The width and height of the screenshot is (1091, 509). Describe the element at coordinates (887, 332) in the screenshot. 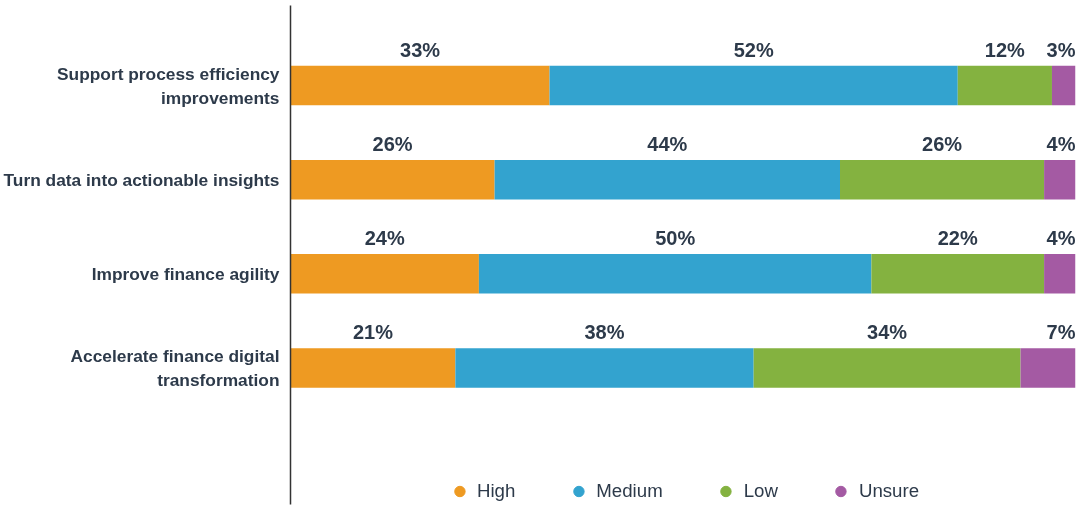

I see `data-label: 34%` at that location.